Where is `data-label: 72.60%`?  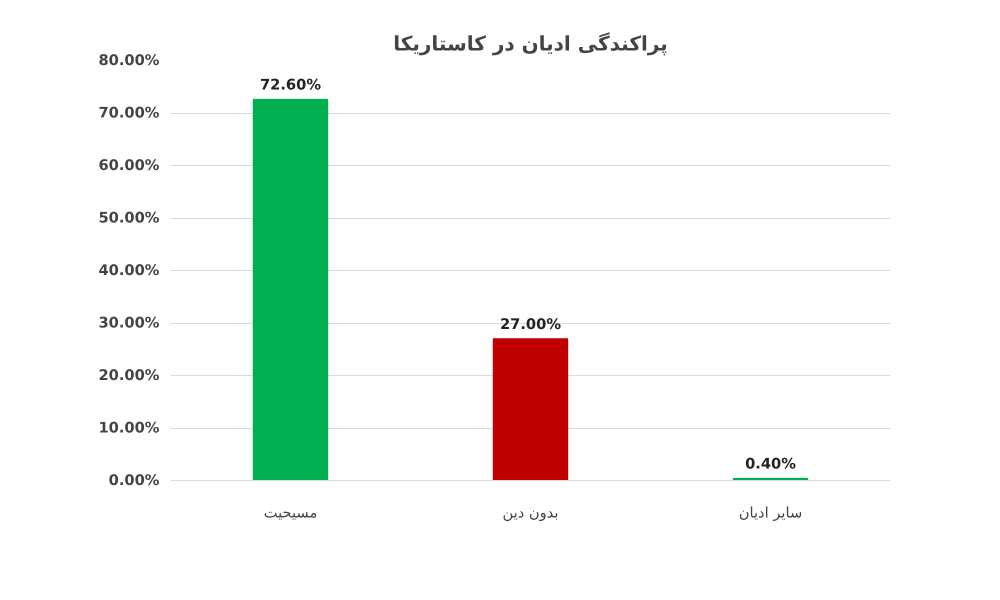
data-label: 72.60% is located at coordinates (291, 85).